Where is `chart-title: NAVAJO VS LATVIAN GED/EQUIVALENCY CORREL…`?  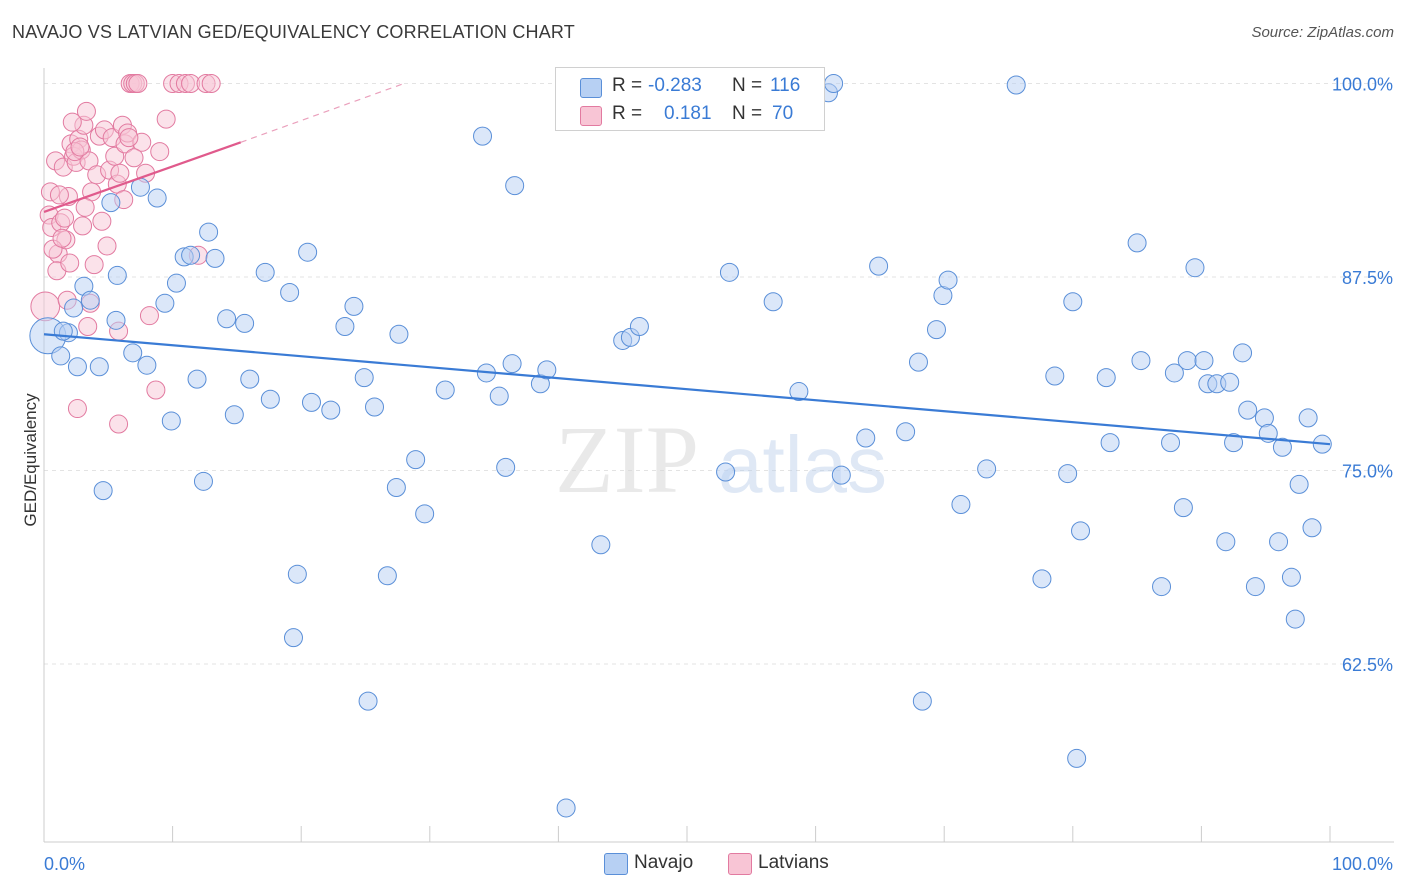
chart-title: NAVAJO VS LATVIAN GED/EQUIVALENCY CORREL… is located at coordinates (293, 32).